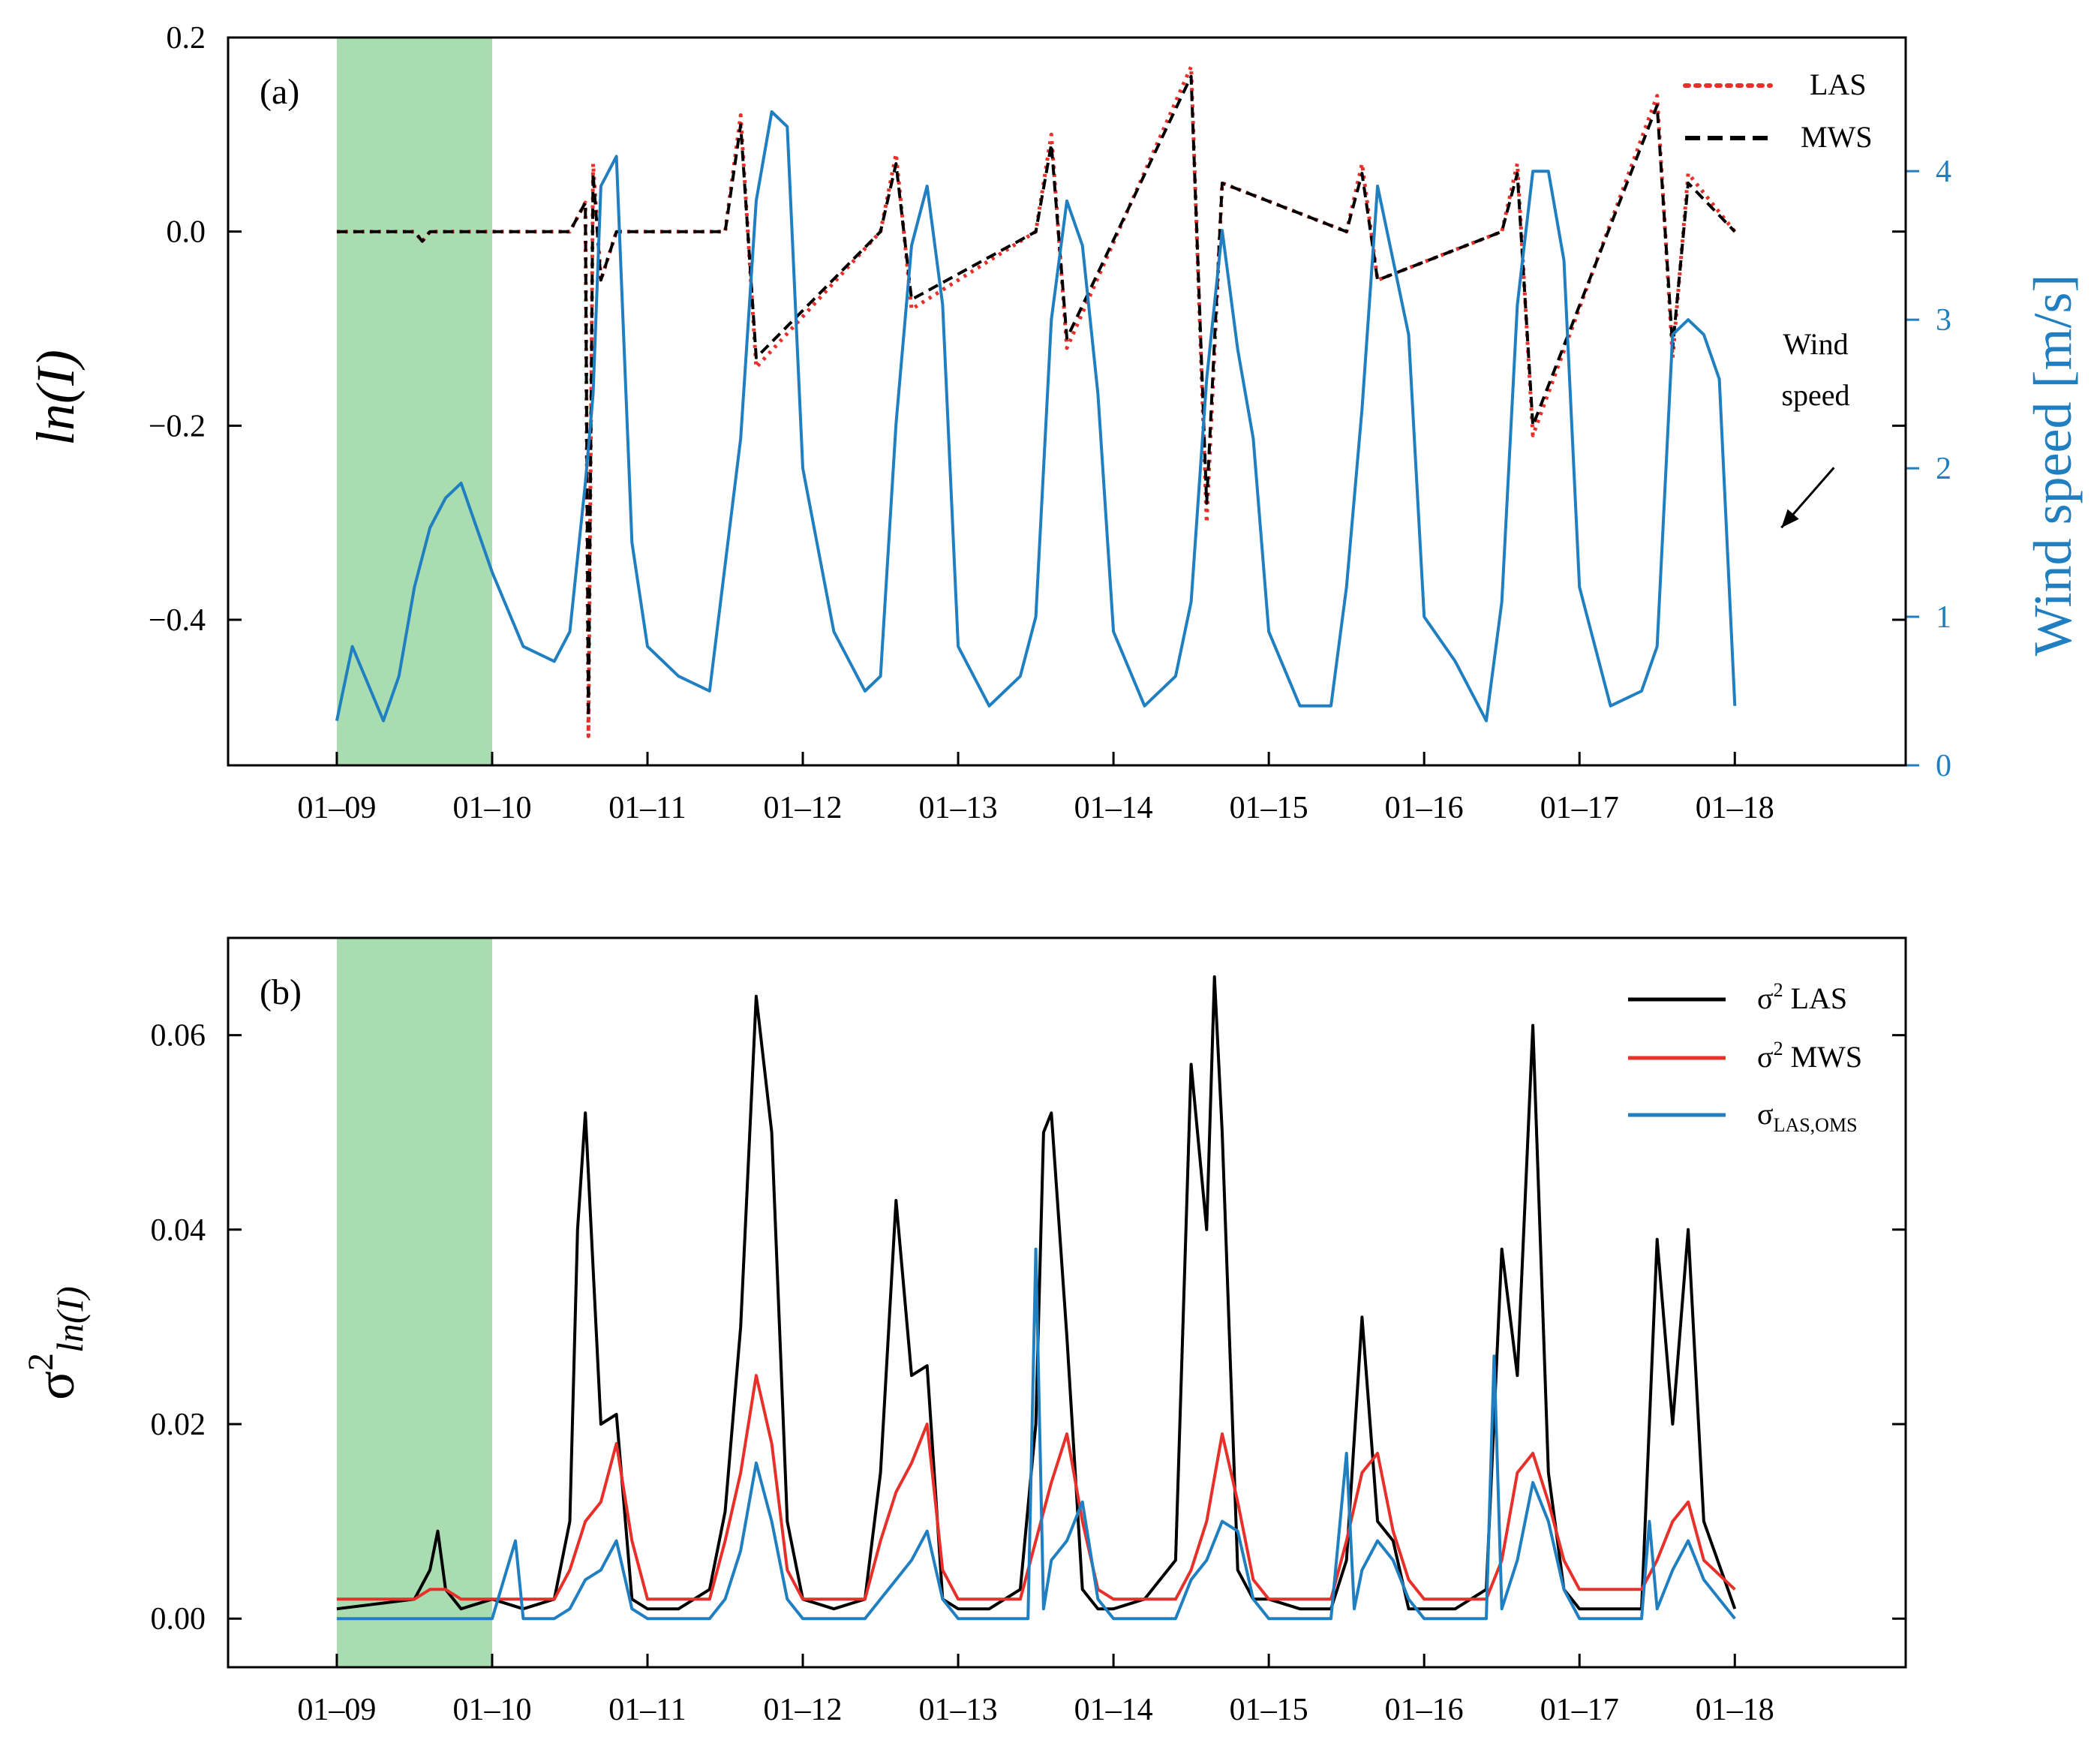  I want to click on legend-label-cov-b: σLAS,OMS, so click(1808, 1116).